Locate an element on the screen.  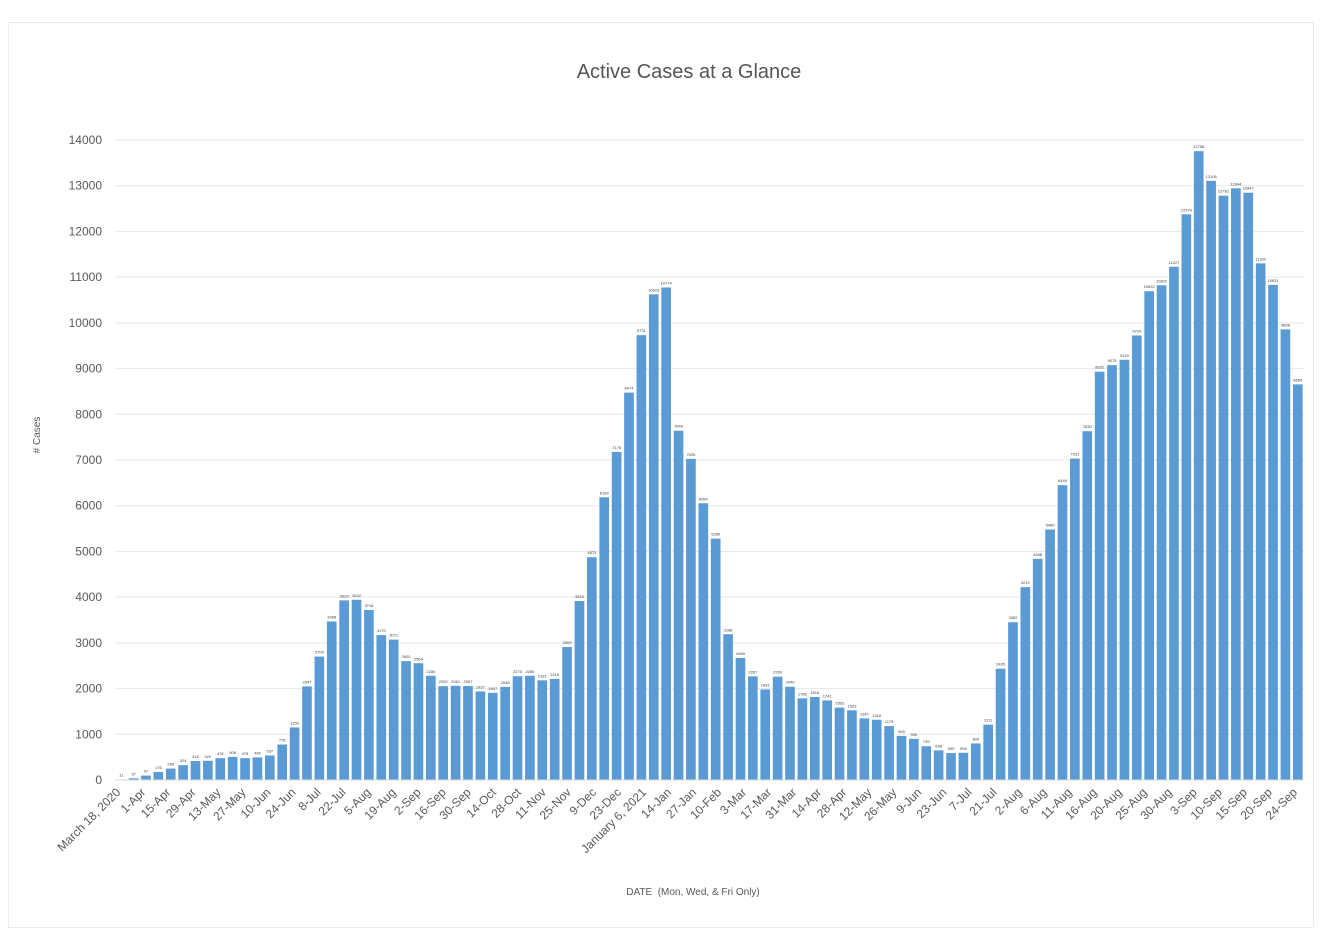
bar-data-label: 1525 is located at coordinates (852, 705).